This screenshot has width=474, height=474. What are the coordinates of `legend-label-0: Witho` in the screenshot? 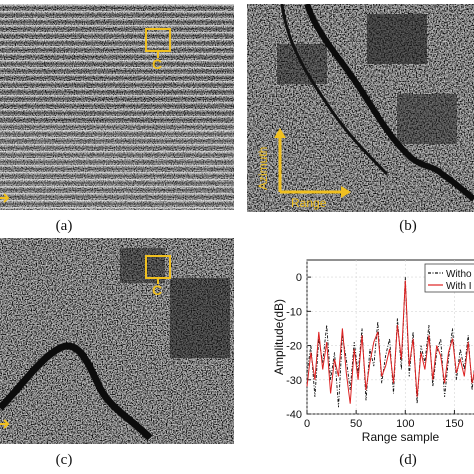 It's located at (459, 274).